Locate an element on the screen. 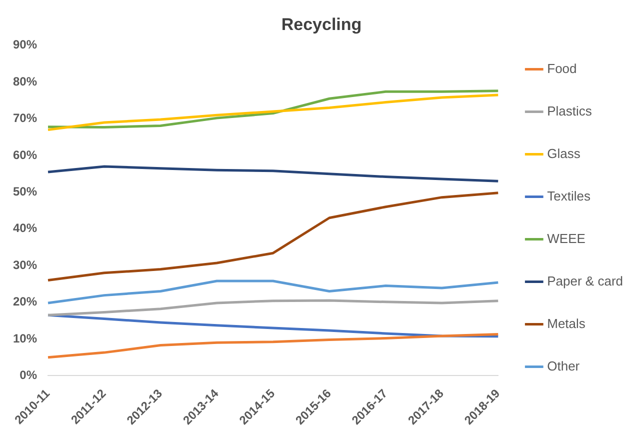  y-tick-label: 20% is located at coordinates (25, 301).